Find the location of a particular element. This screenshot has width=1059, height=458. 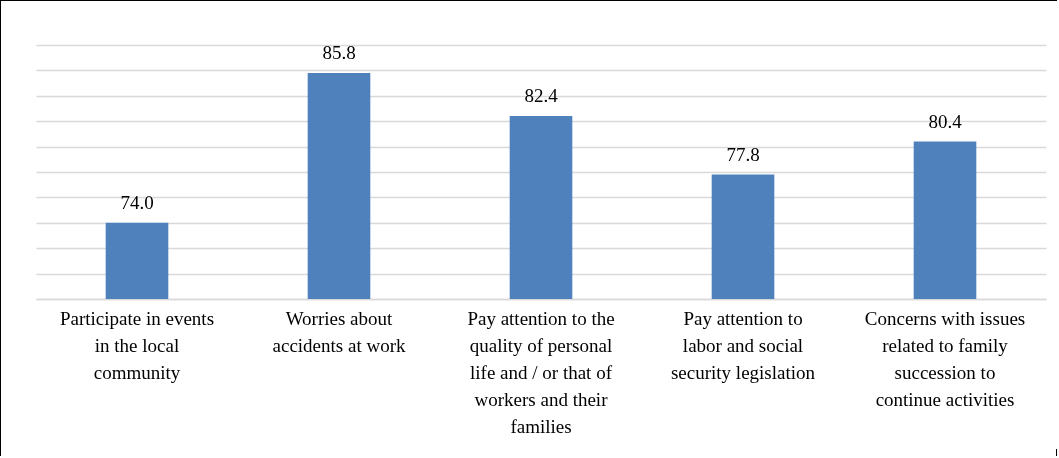

x-tick-label: Pay attention to the quality of personal life and / or that of workers and their families is located at coordinates (541, 372).